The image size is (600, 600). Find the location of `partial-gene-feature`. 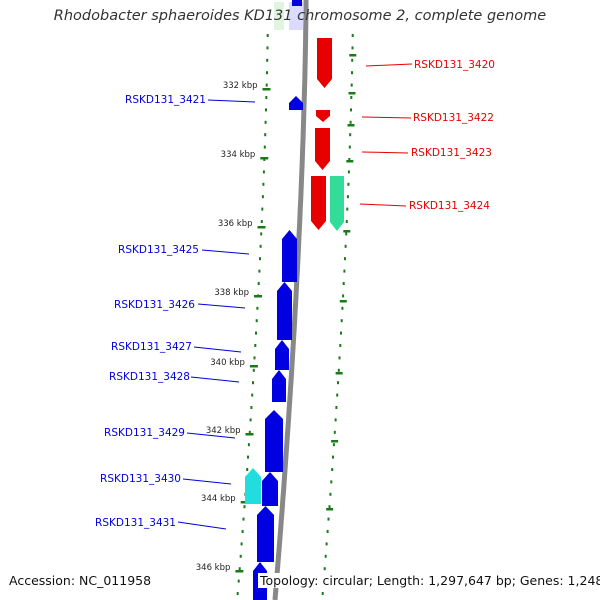

partial-gene-feature is located at coordinates (297, 3).